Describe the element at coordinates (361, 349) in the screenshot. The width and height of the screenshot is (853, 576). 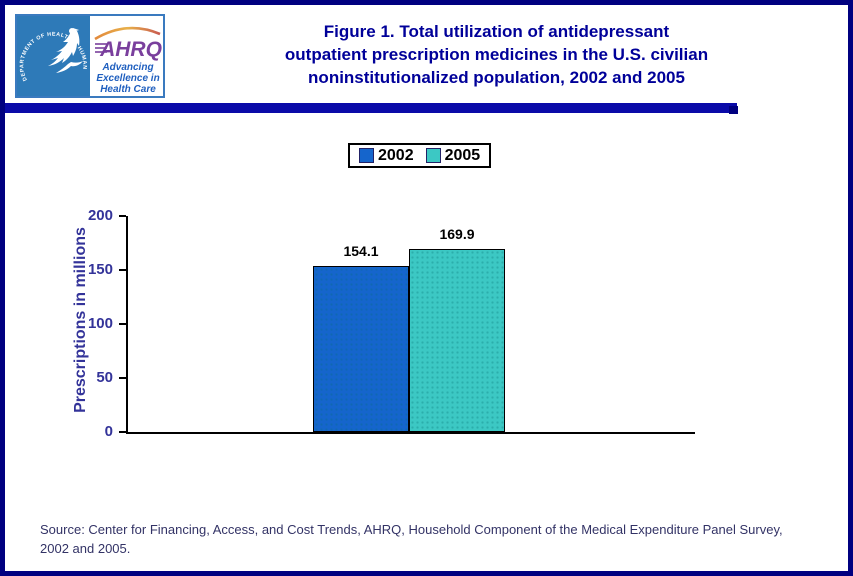
I see `bar-2002` at that location.